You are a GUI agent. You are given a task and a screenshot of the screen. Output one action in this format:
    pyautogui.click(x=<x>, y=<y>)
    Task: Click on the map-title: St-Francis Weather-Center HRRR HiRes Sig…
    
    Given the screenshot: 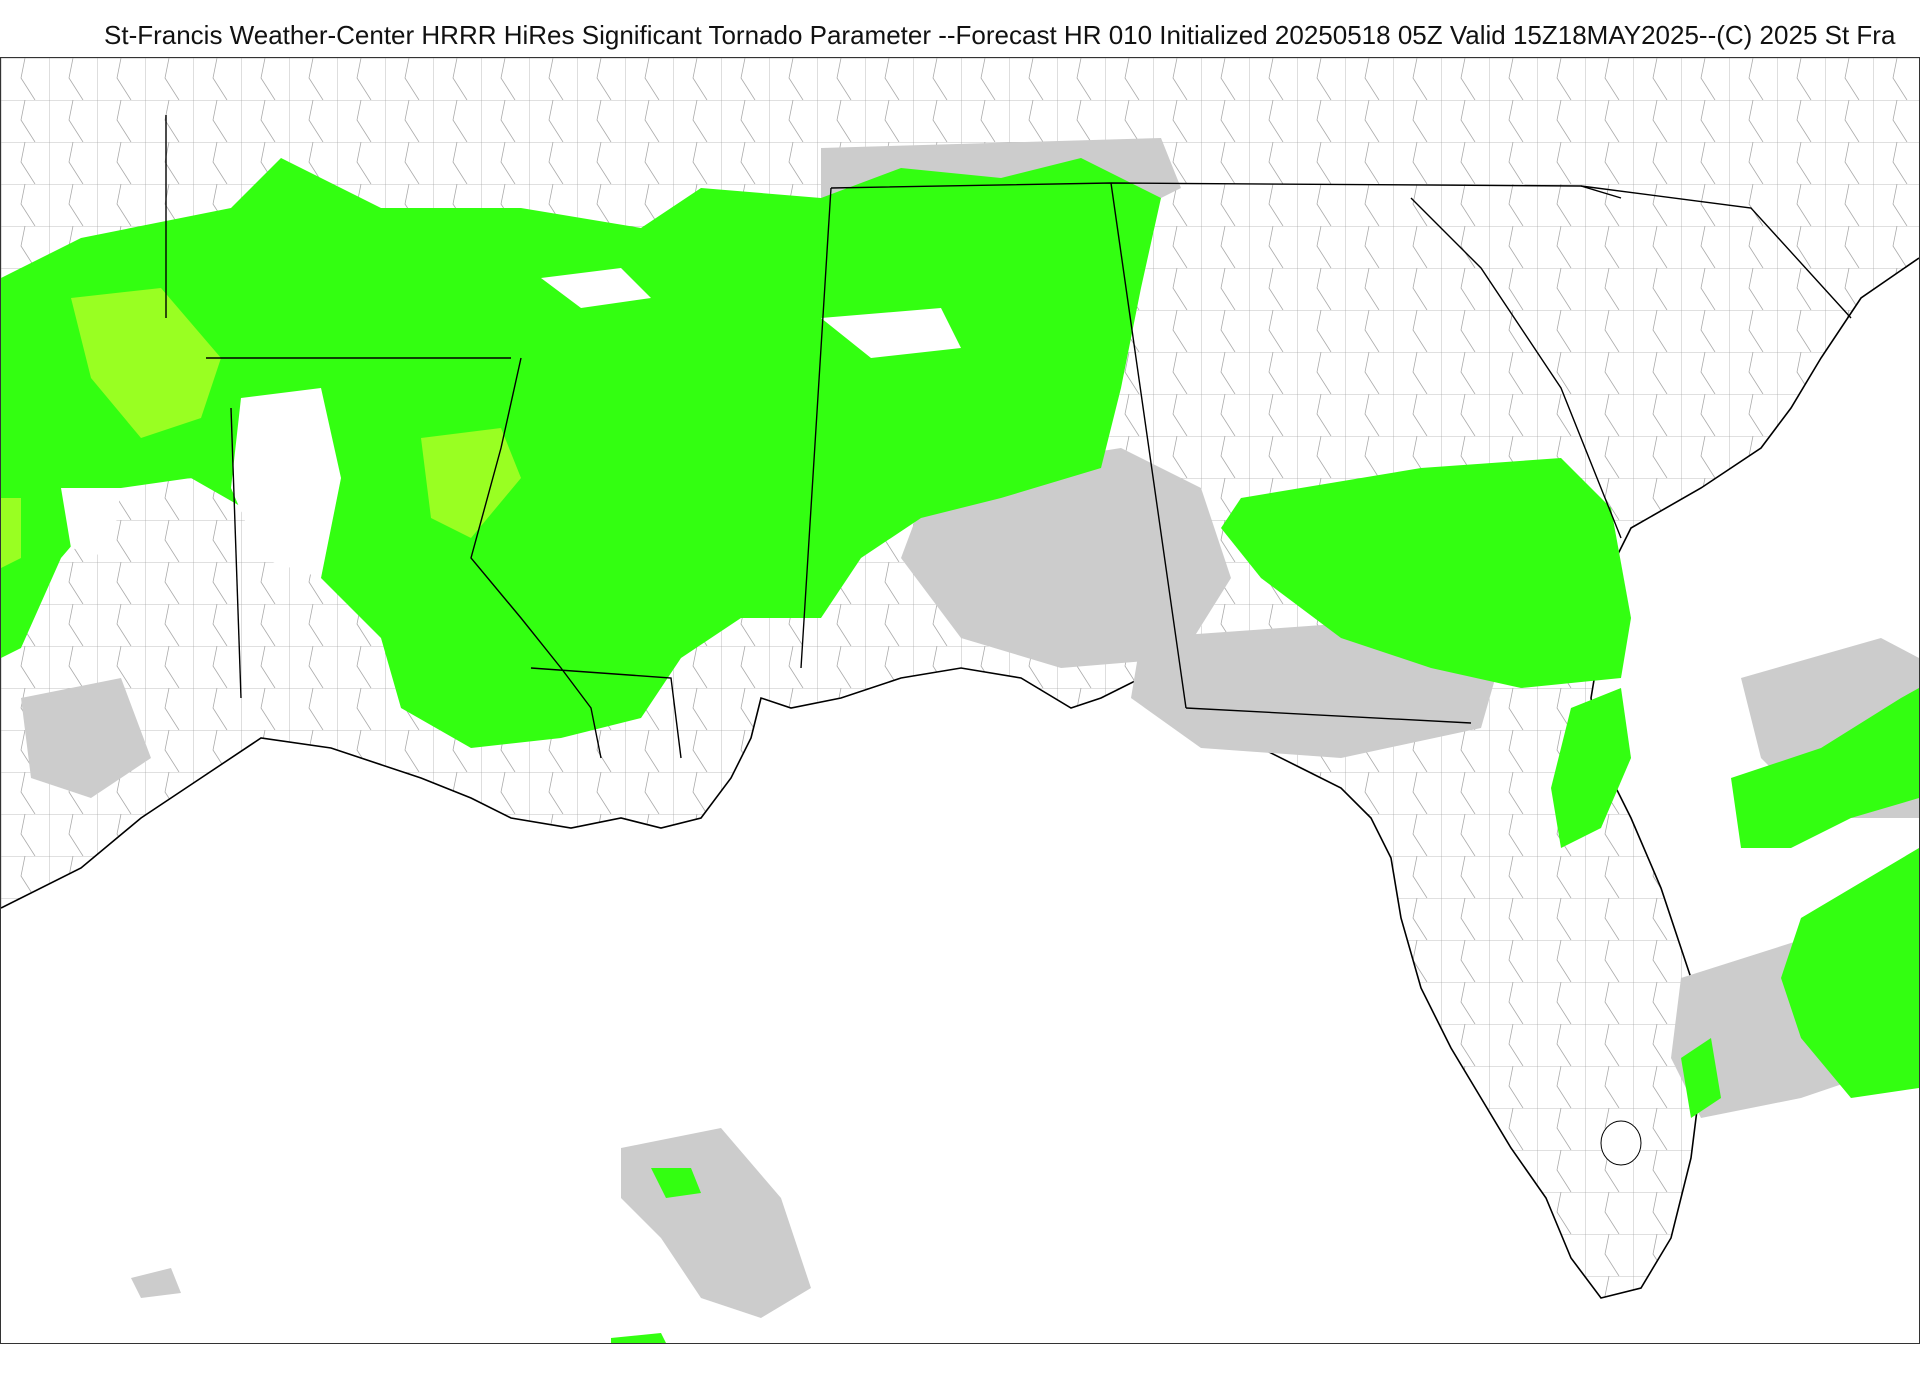 What is the action you would take?
    pyautogui.click(x=1000, y=35)
    